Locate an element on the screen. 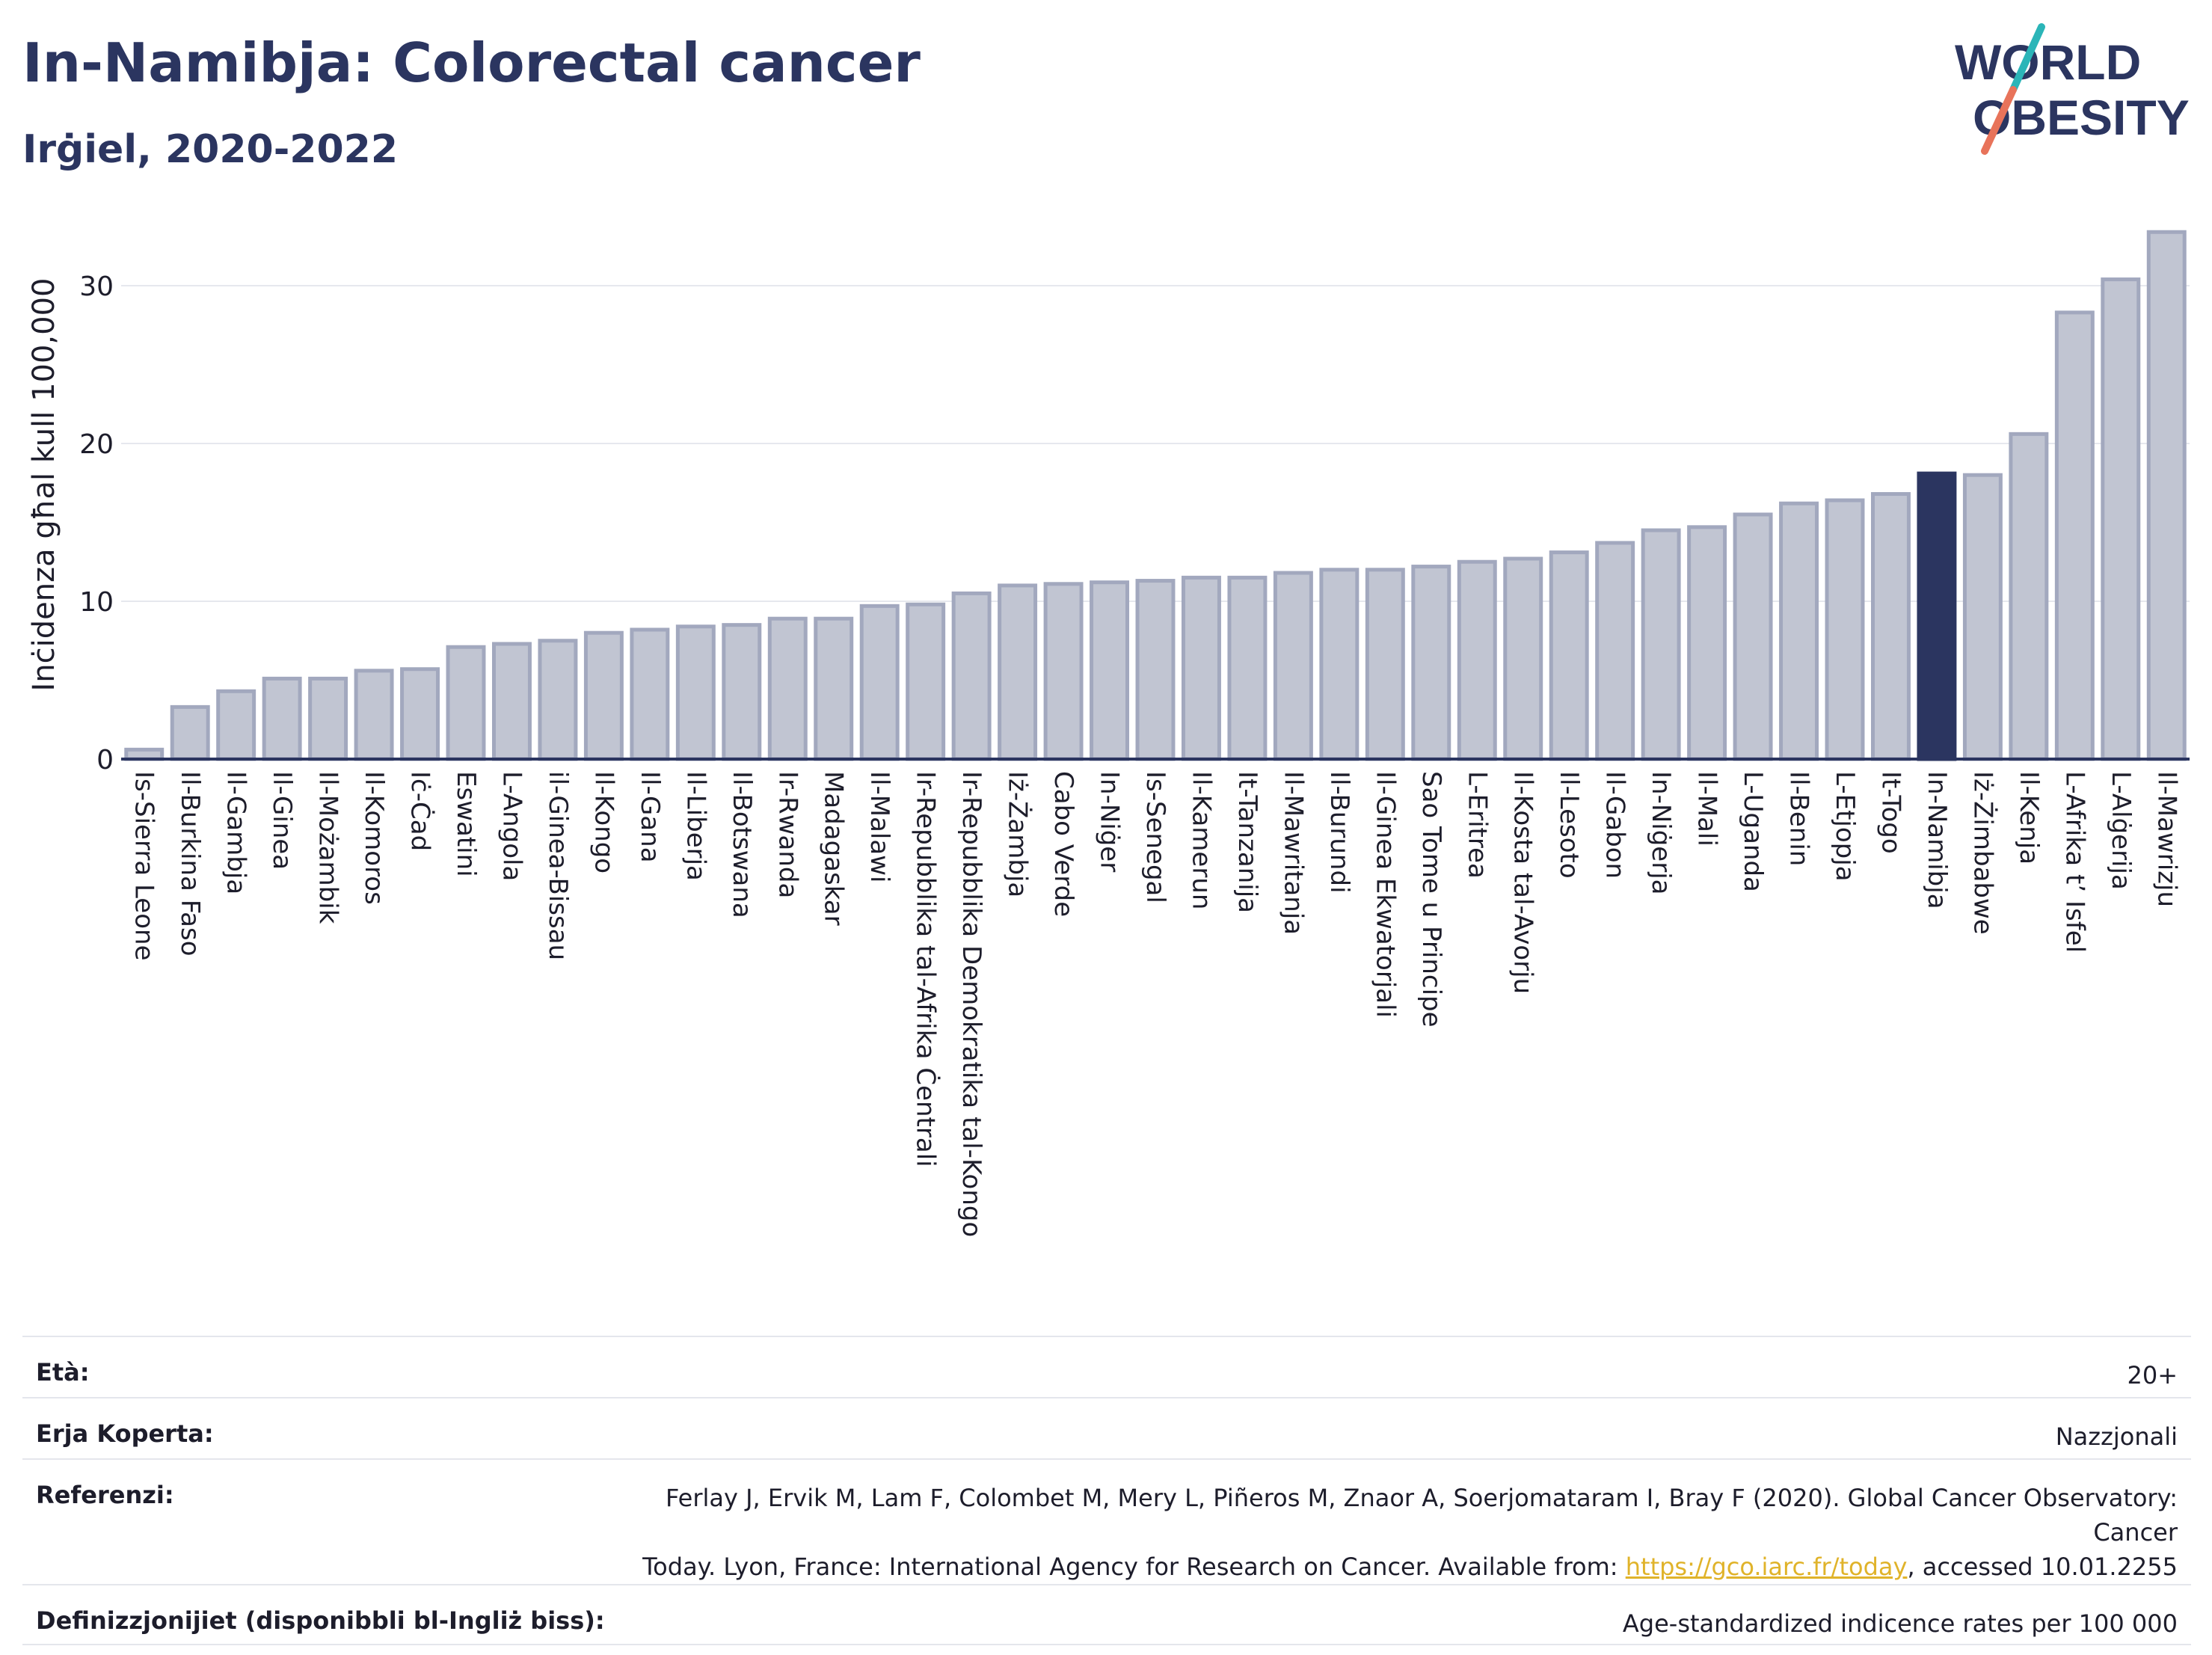 The height and width of the screenshot is (1655, 2212). x-tick-label: Il-Burkina Faso is located at coordinates (190, 864).